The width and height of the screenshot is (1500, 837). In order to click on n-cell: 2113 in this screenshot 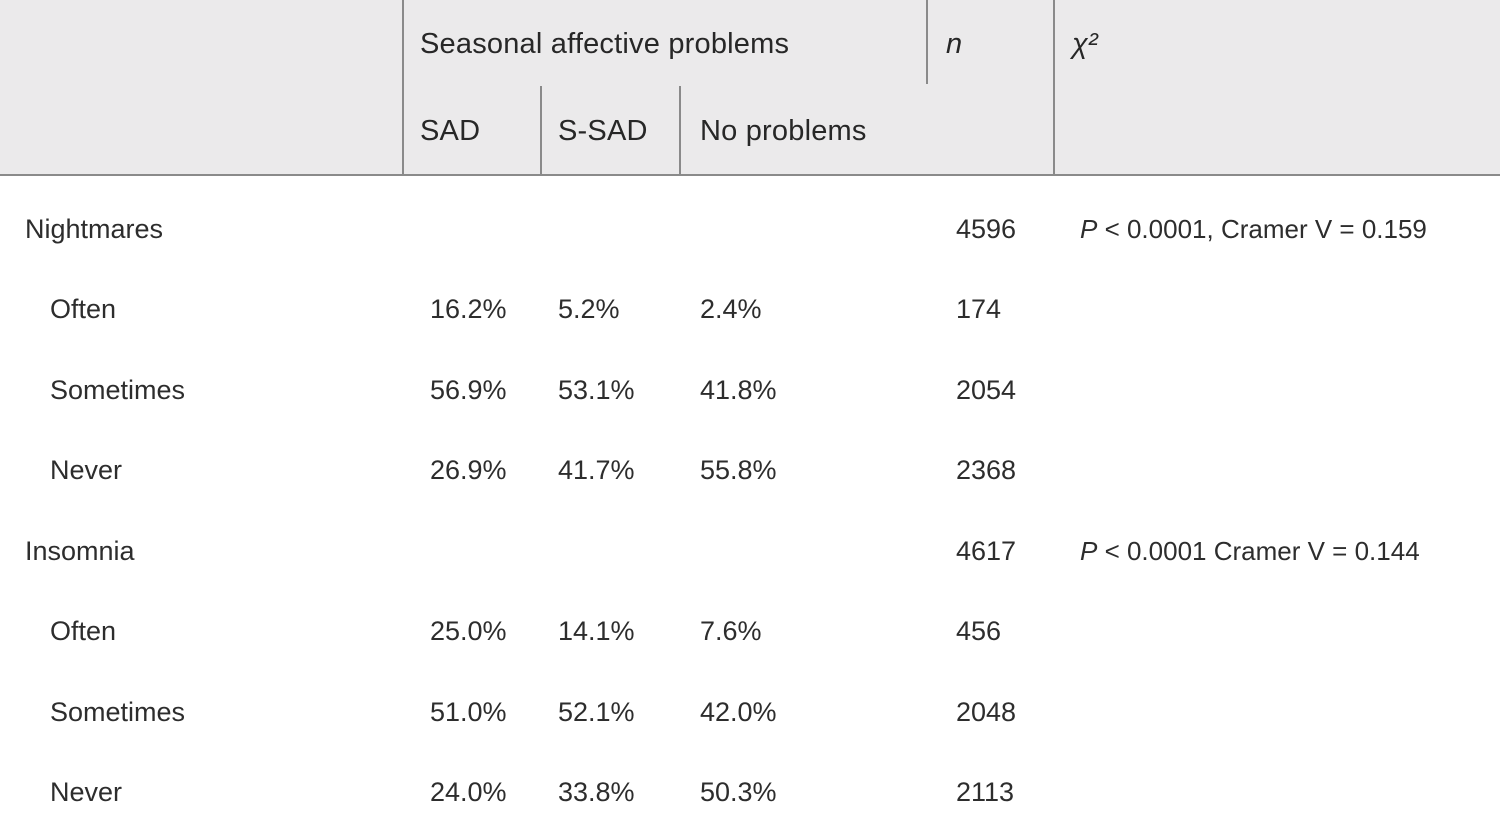, I will do `click(985, 792)`.